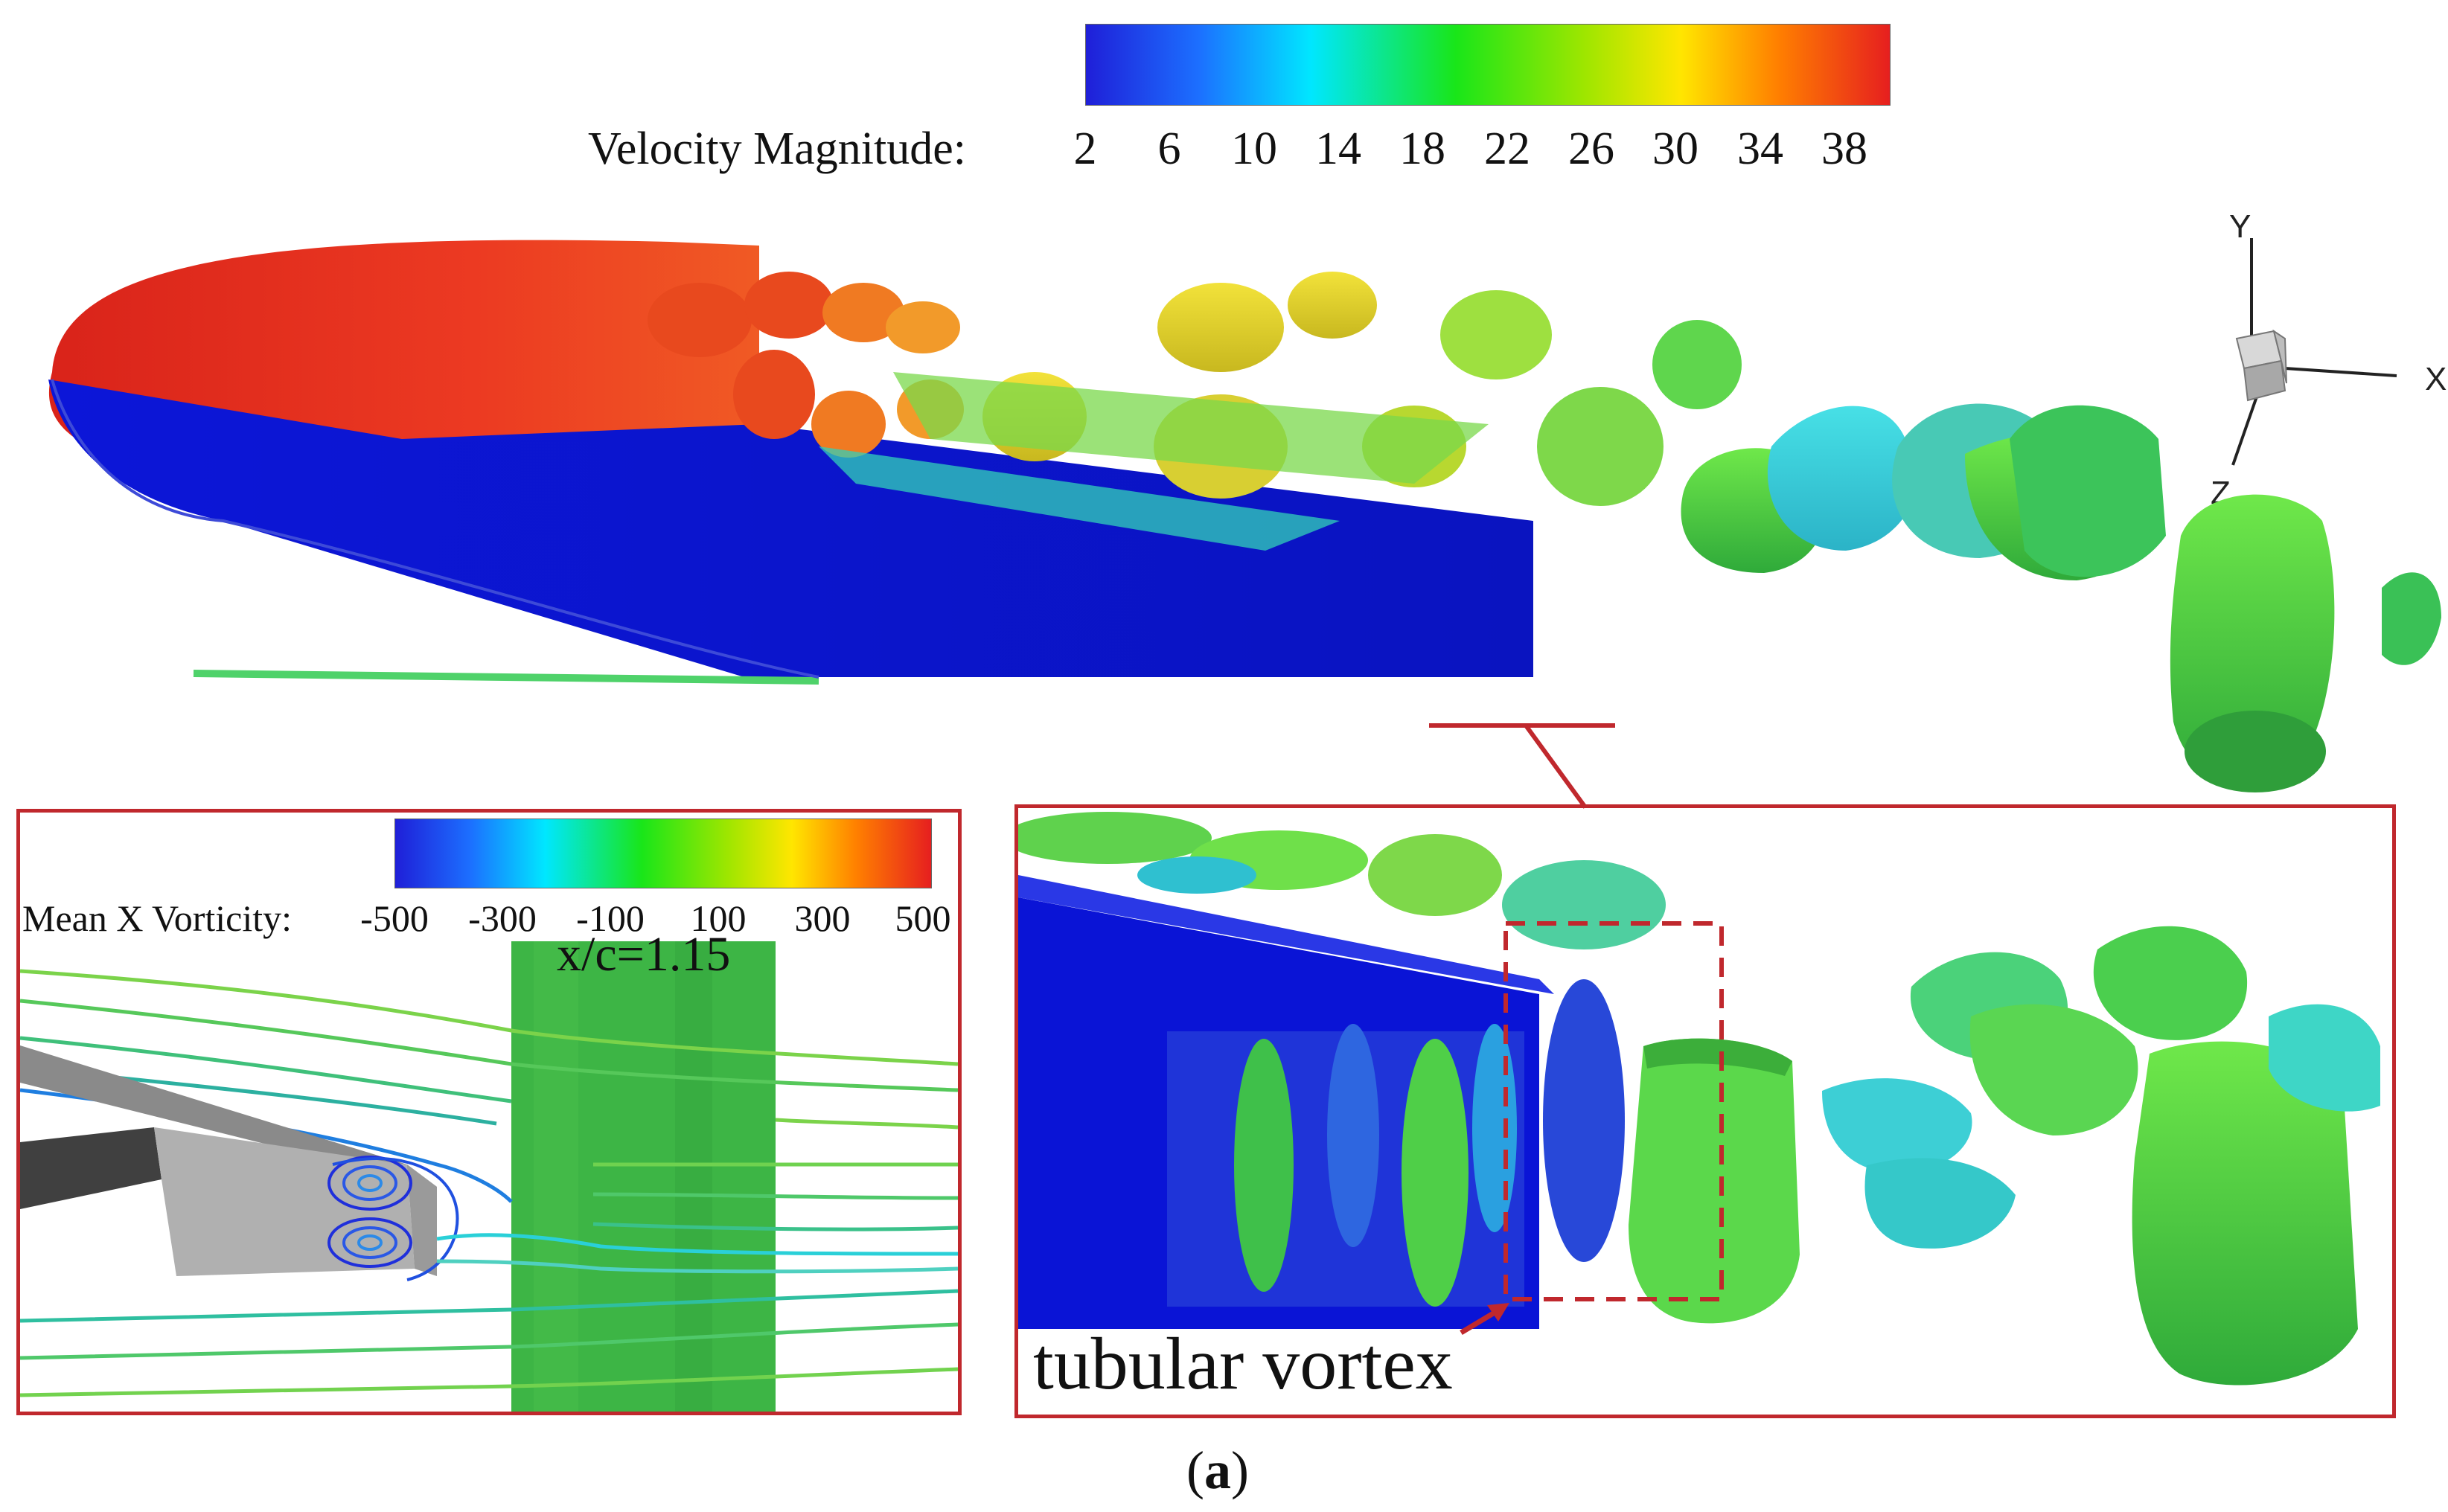 The image size is (2448, 1512). Describe the element at coordinates (718, 918) in the screenshot. I see `vorticity-tick: 100` at that location.